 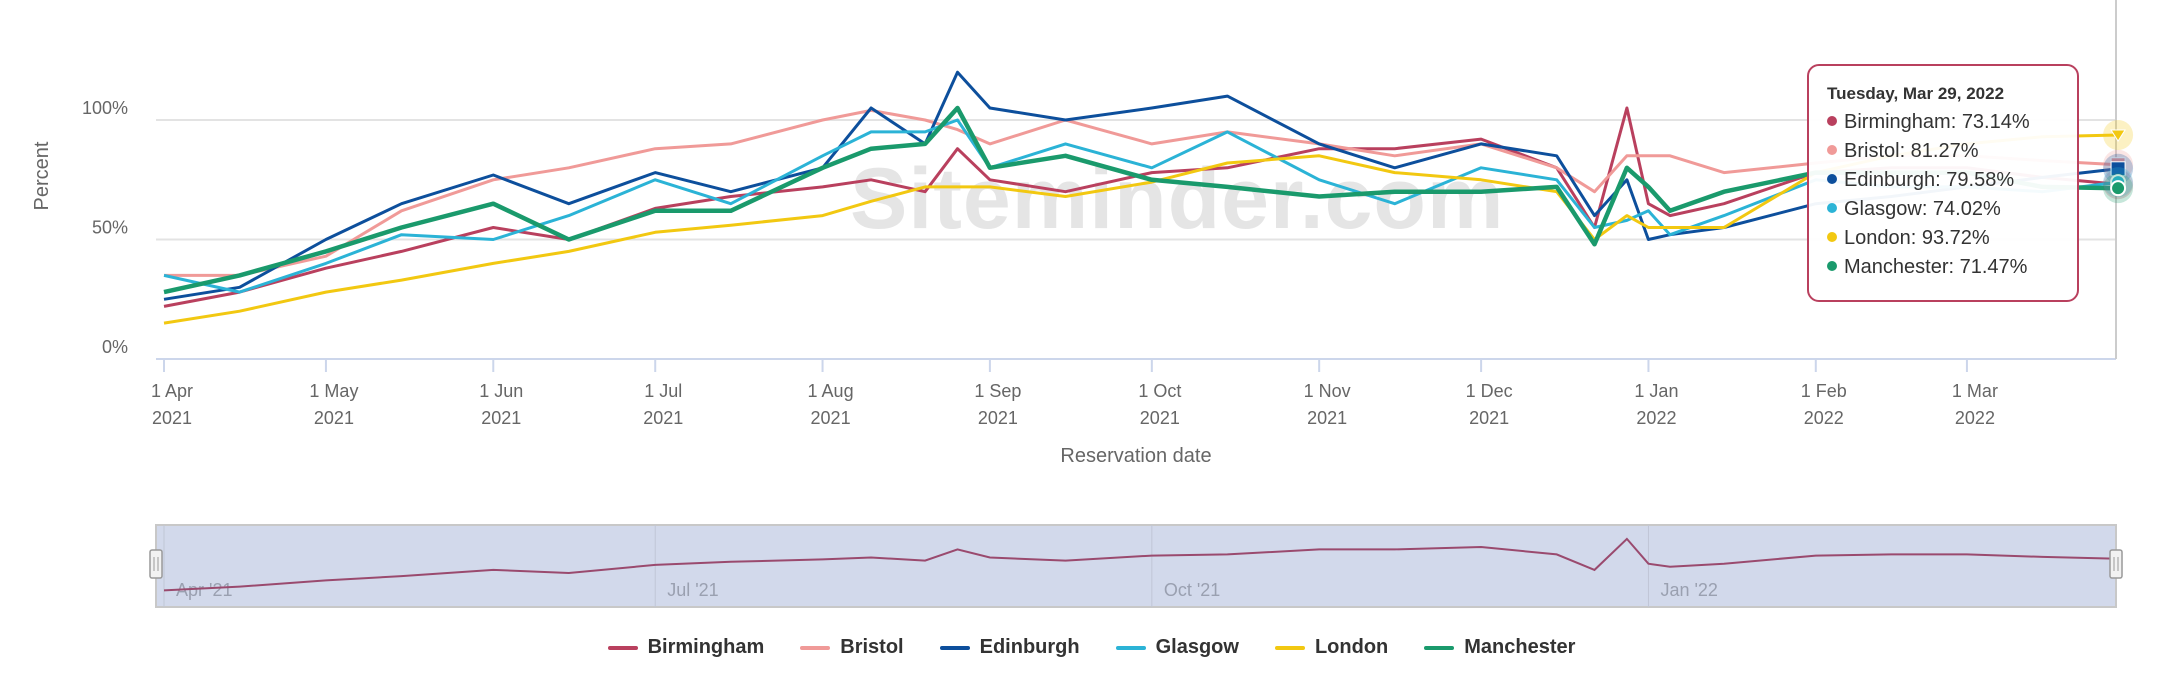 I want to click on navigator-label: Jan '22, so click(x=1688, y=590).